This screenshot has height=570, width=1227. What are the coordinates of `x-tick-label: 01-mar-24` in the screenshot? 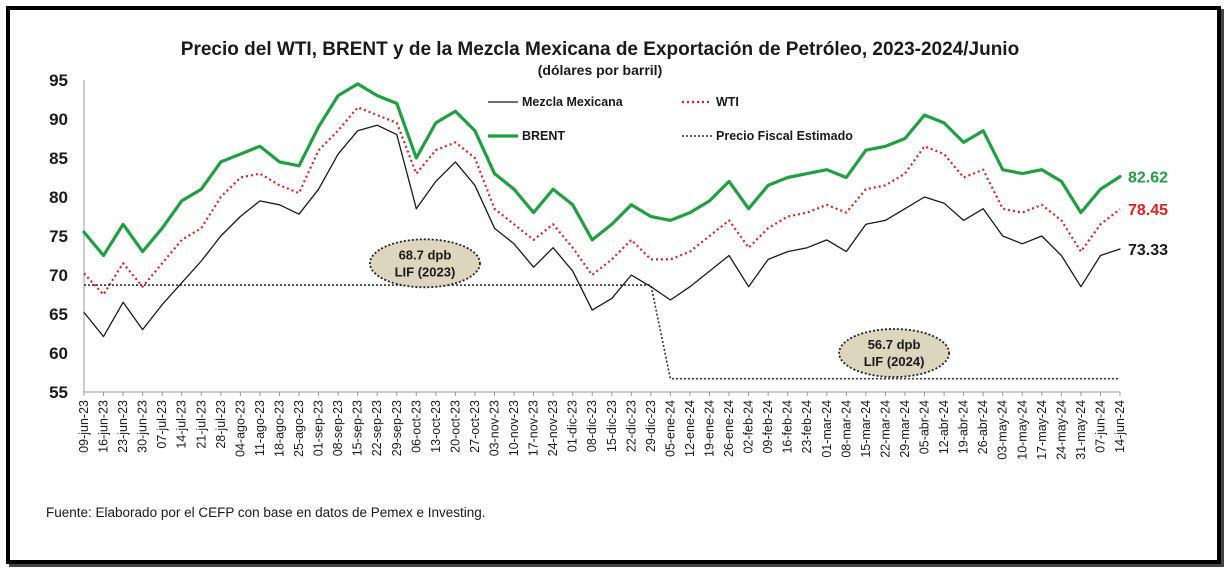 It's located at (827, 429).